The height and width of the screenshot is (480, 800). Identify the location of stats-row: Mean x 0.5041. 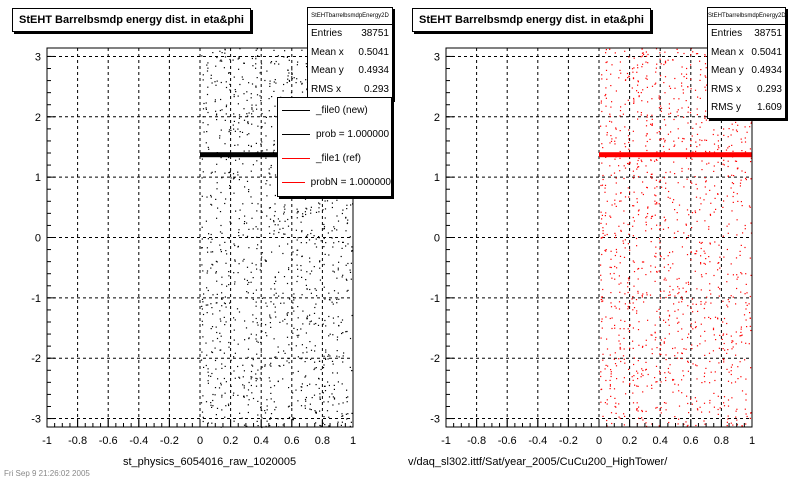
(350, 53).